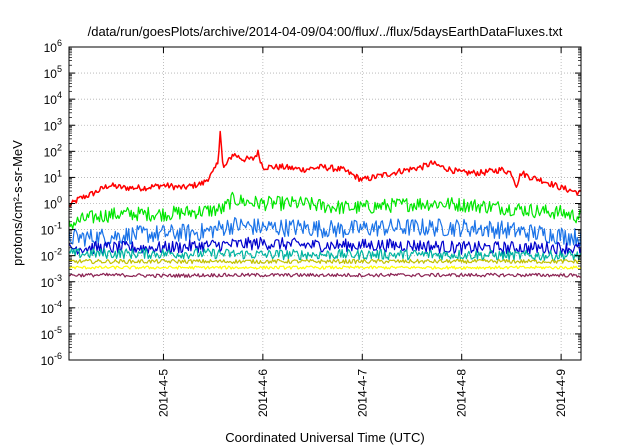 The image size is (640, 448). I want to click on y-tick-label: 10², so click(53, 150).